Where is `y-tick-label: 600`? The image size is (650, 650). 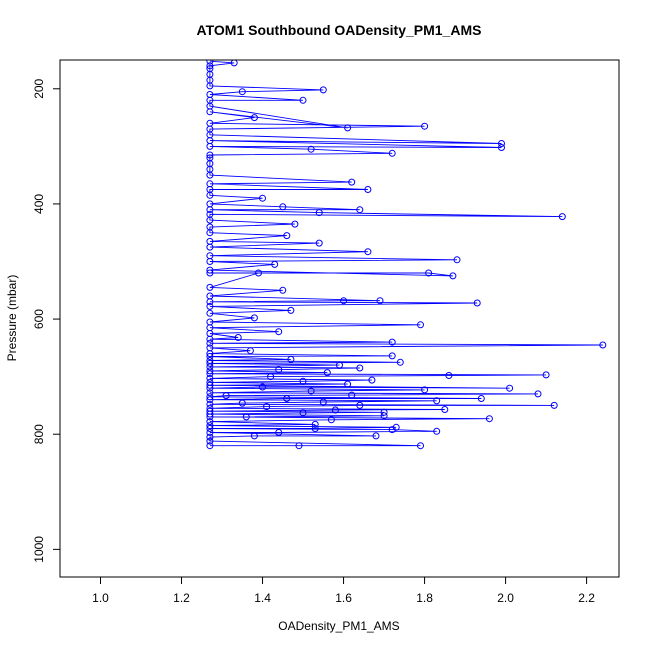
y-tick-label: 600 is located at coordinates (39, 319).